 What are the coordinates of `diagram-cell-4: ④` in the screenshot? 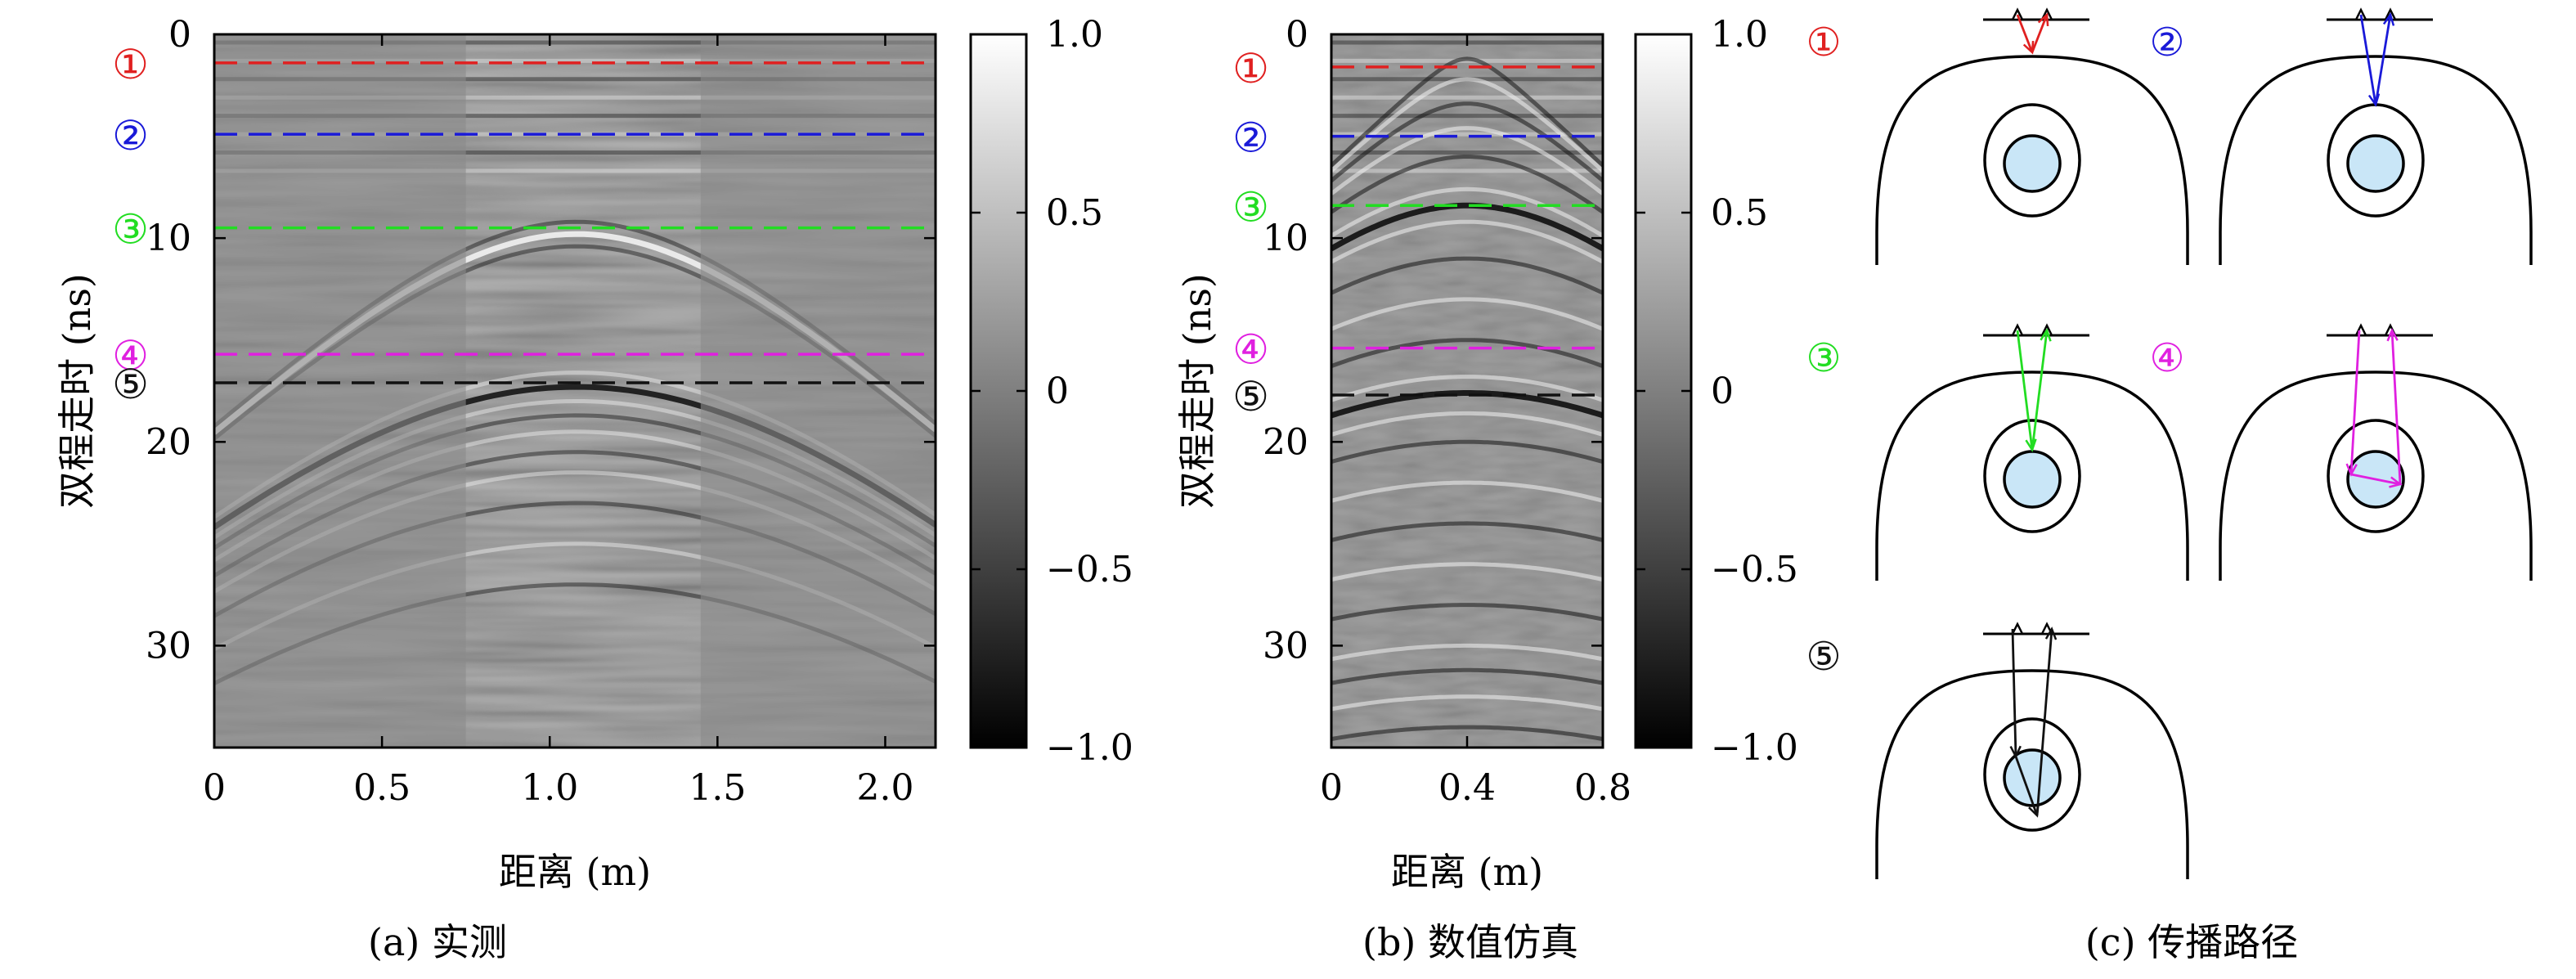 It's located at (2341, 452).